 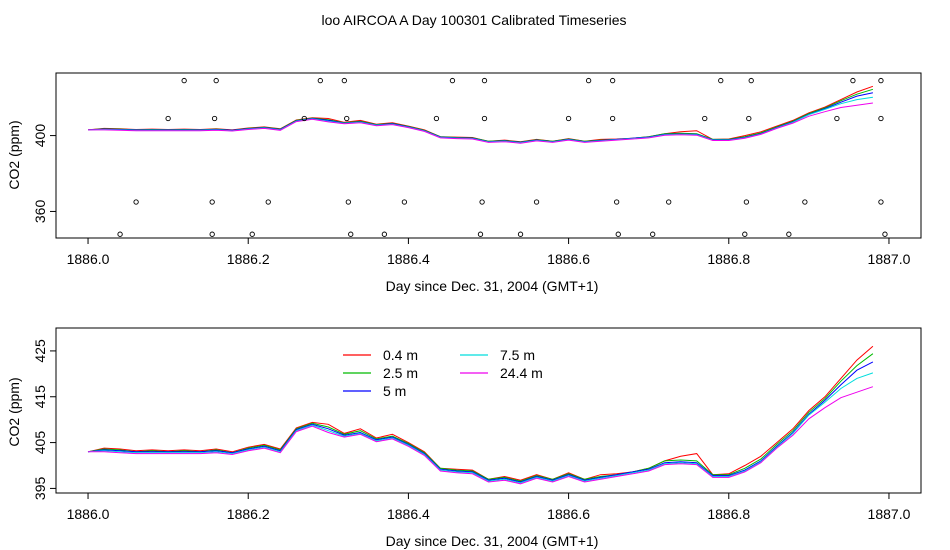 I want to click on legend-label: 0.4 m, so click(x=400, y=355).